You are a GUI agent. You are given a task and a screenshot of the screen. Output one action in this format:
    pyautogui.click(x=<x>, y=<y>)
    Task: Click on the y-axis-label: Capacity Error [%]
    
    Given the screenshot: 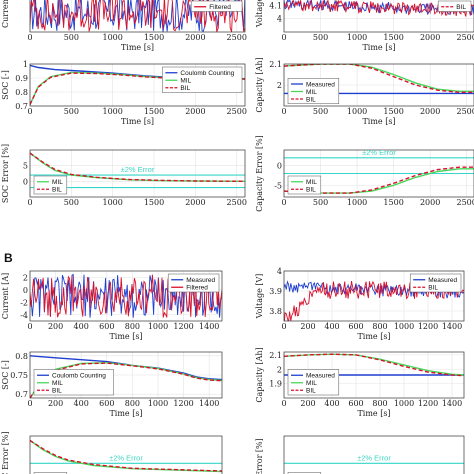 What is the action you would take?
    pyautogui.click(x=259, y=173)
    